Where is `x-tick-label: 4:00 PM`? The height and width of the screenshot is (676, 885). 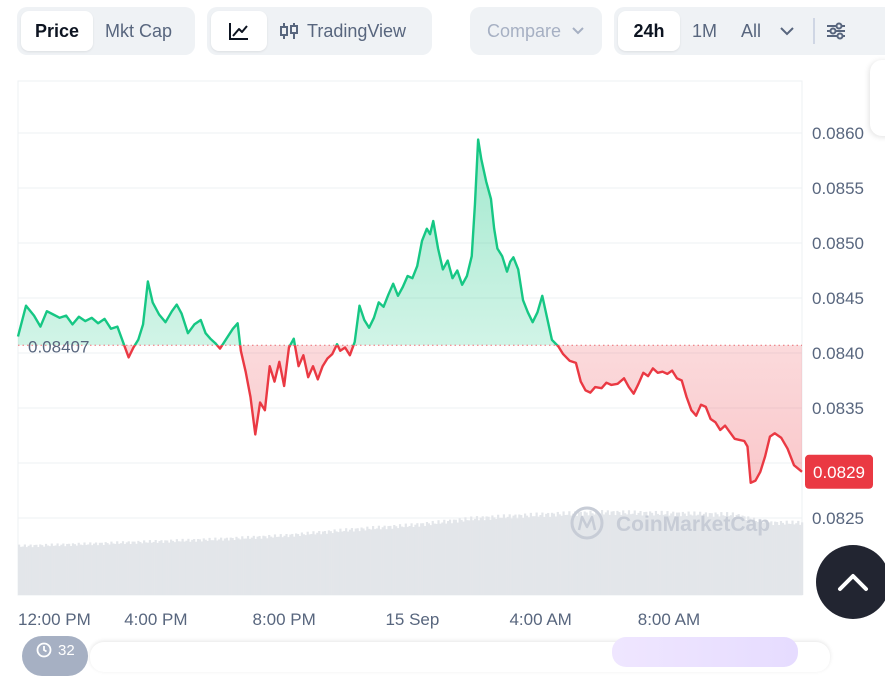 x-tick-label: 4:00 PM is located at coordinates (155, 619).